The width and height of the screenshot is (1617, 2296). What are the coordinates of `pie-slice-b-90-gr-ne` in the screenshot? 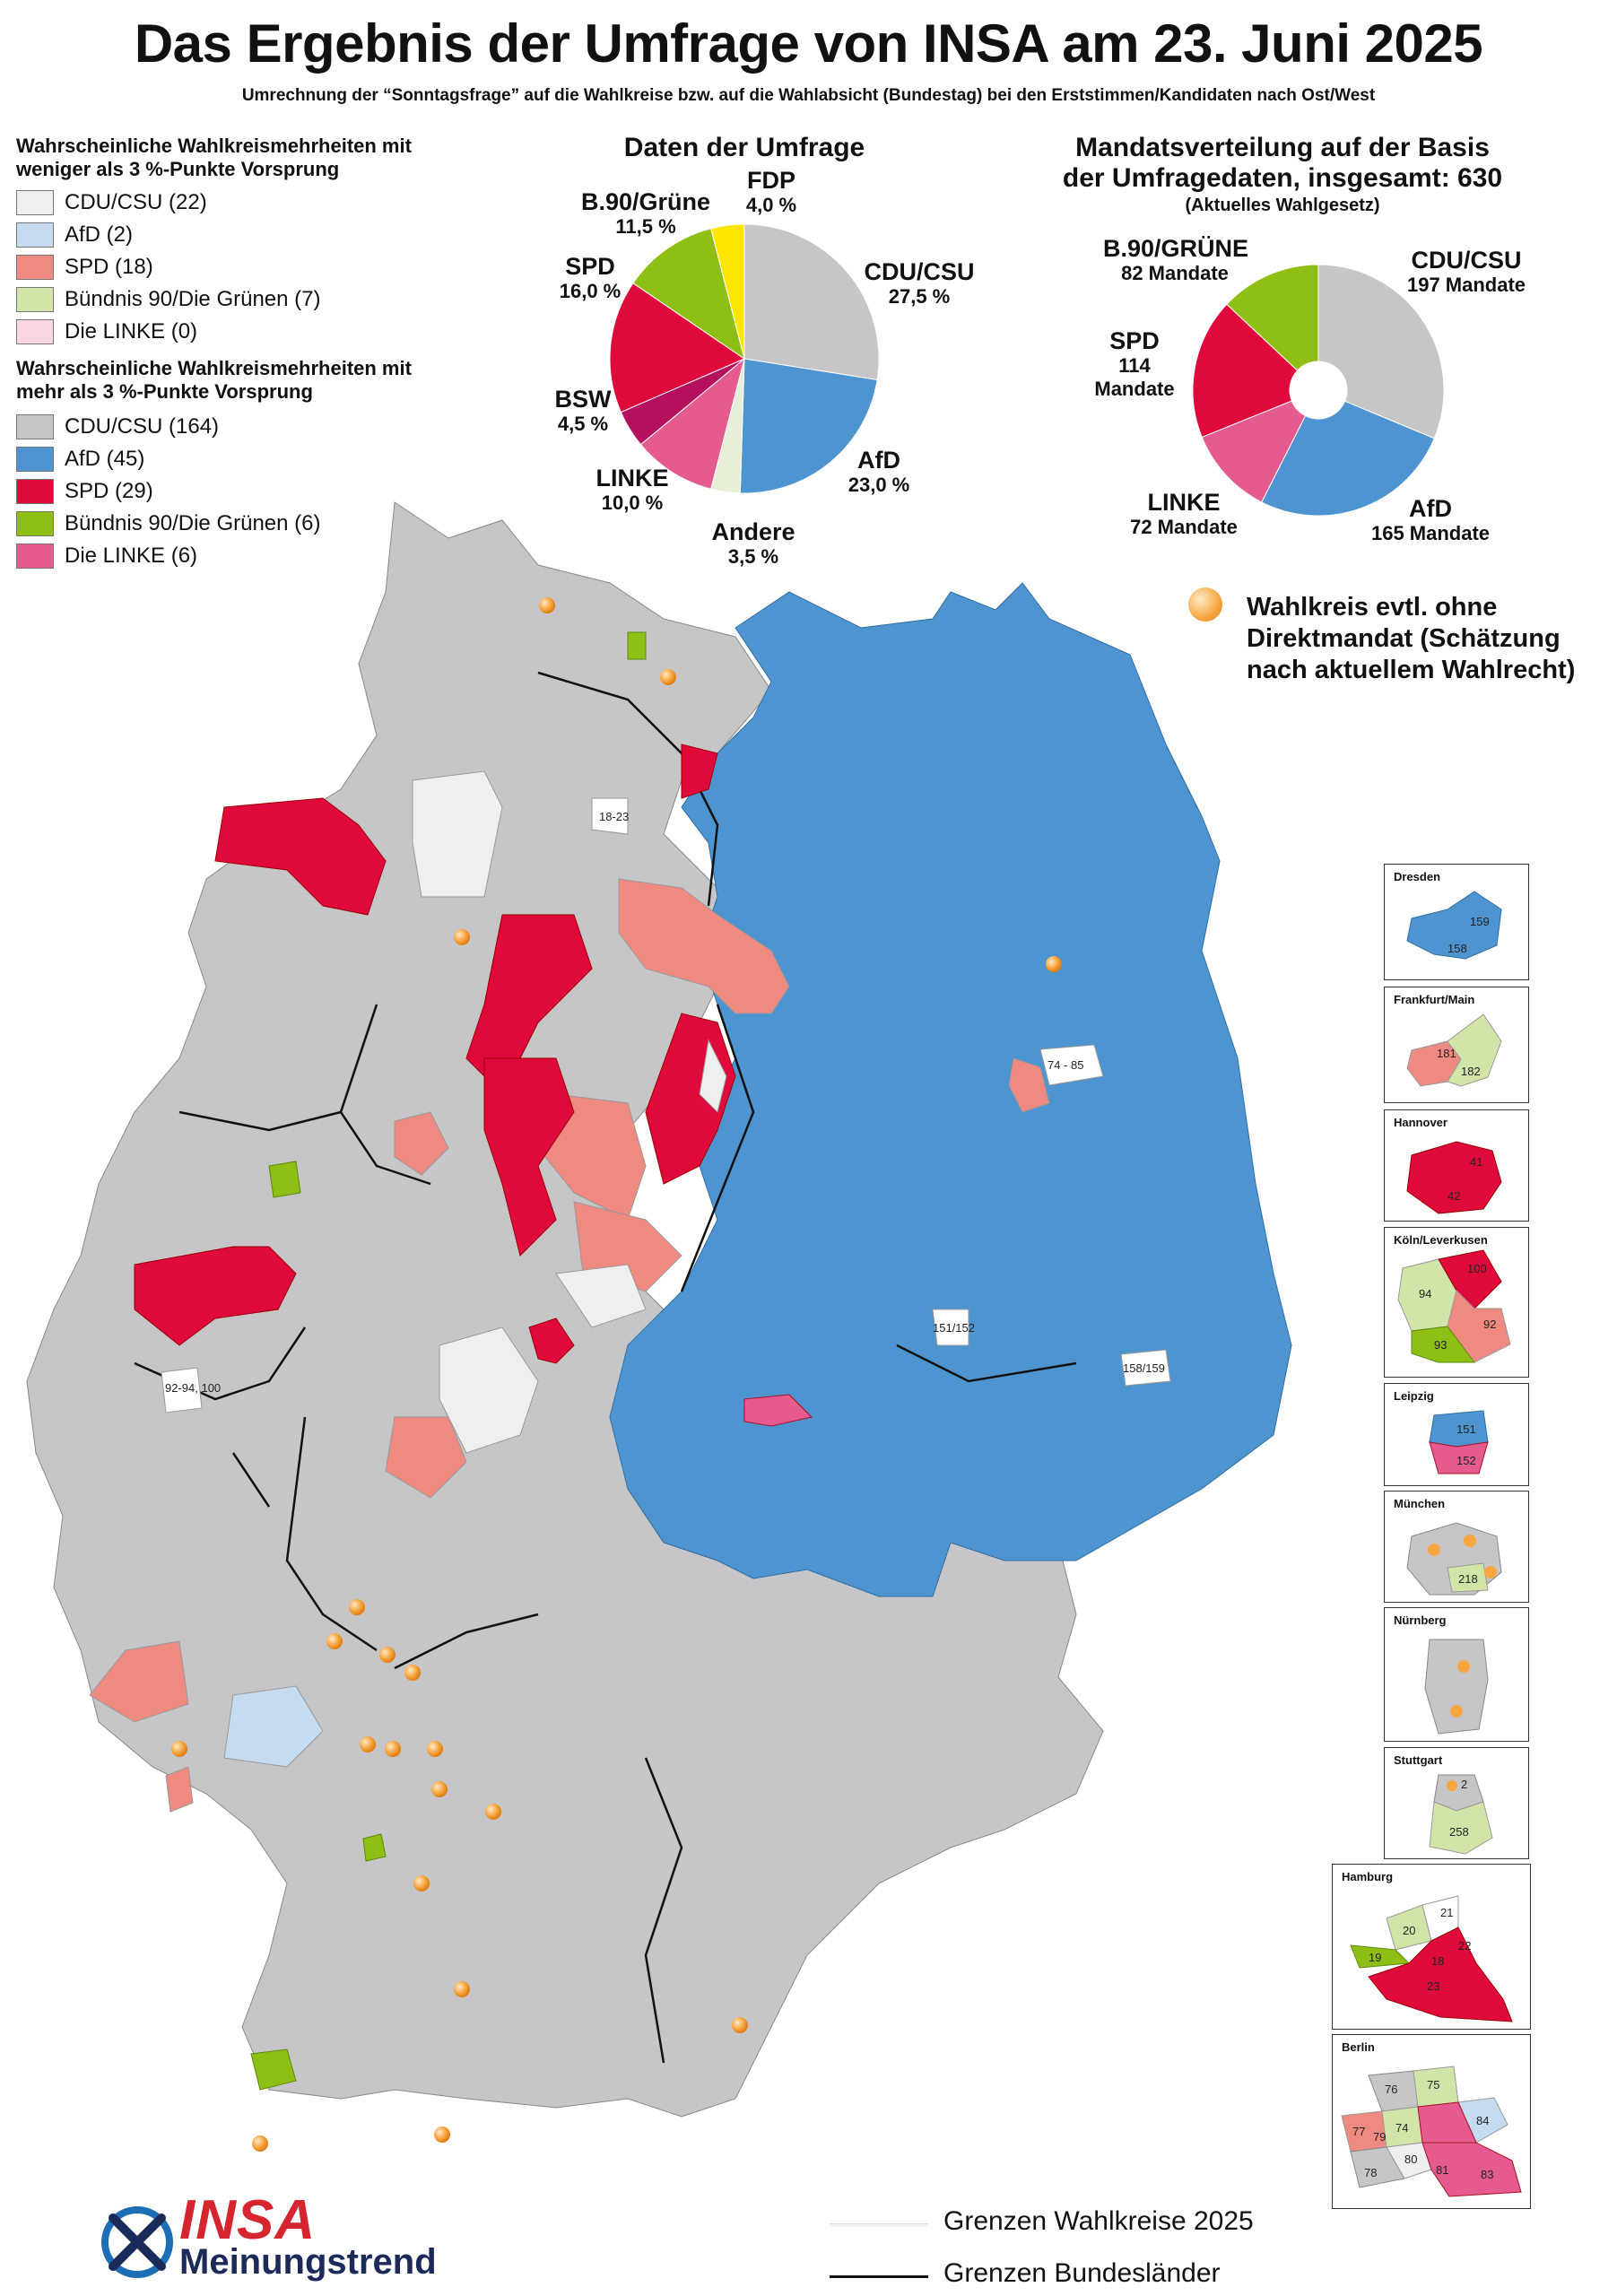 It's located at (688, 294).